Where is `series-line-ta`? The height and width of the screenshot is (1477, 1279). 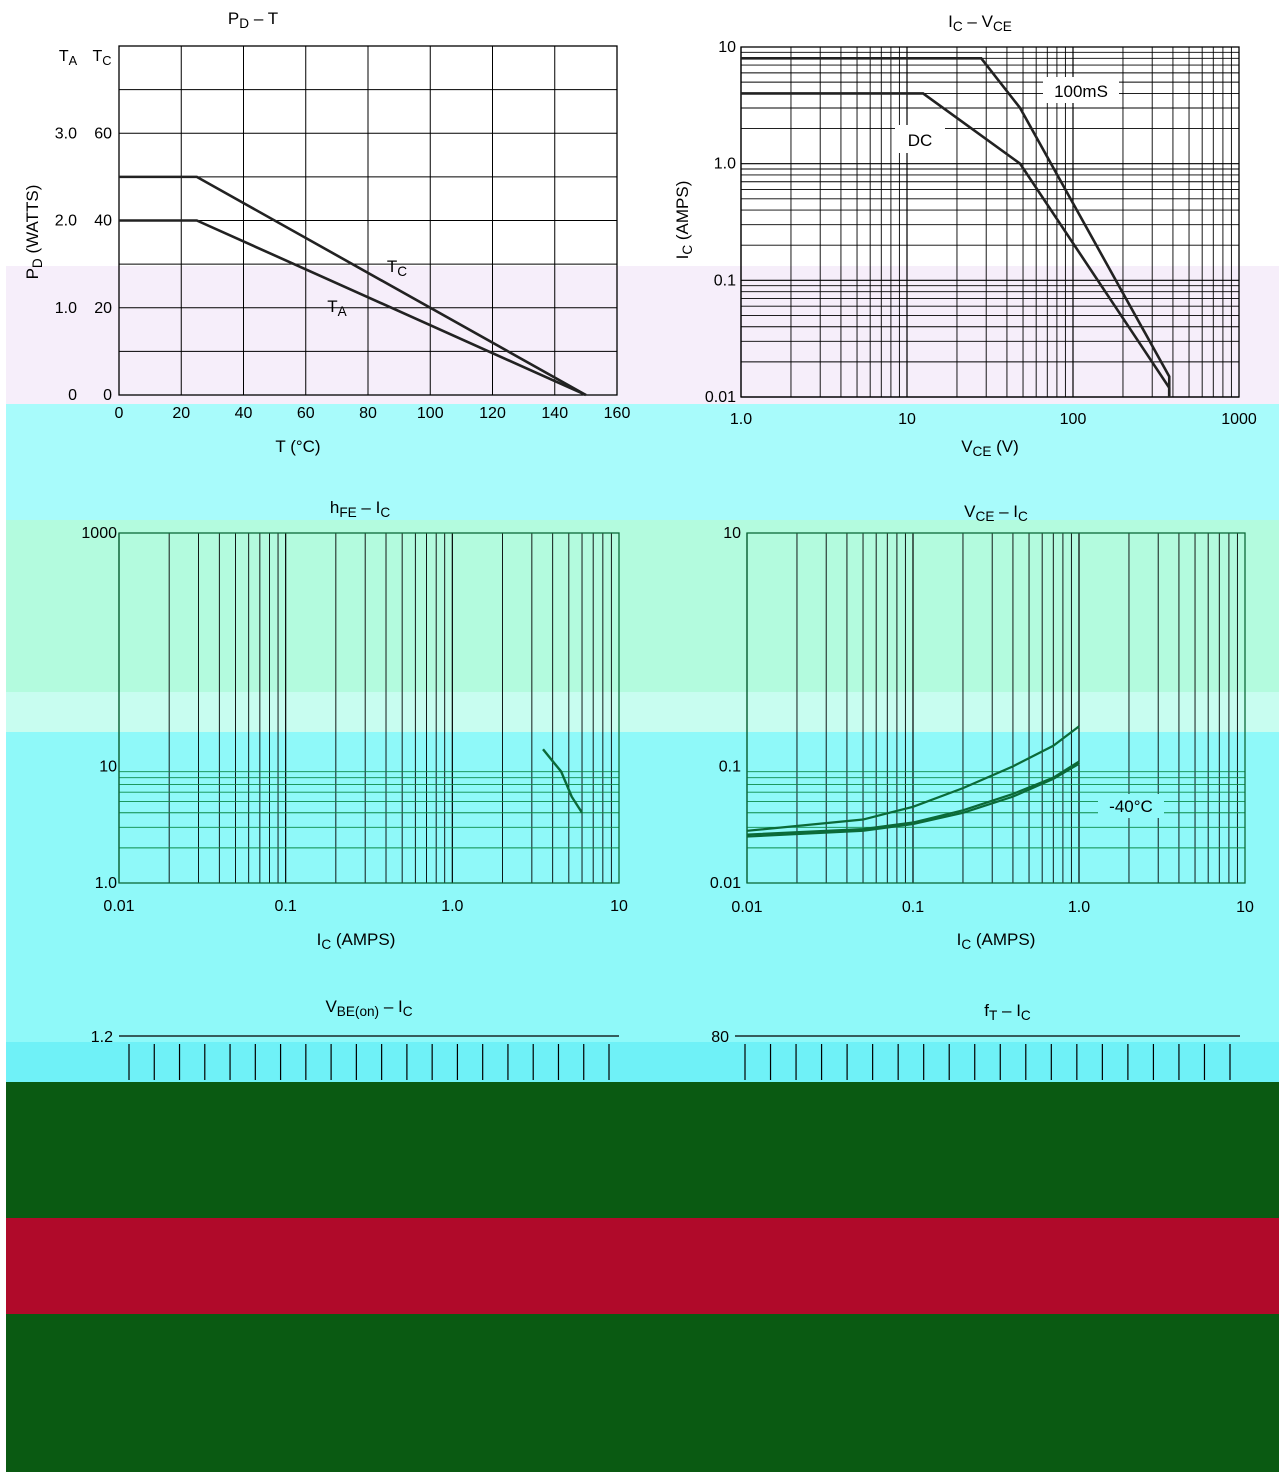 series-line-ta is located at coordinates (353, 308).